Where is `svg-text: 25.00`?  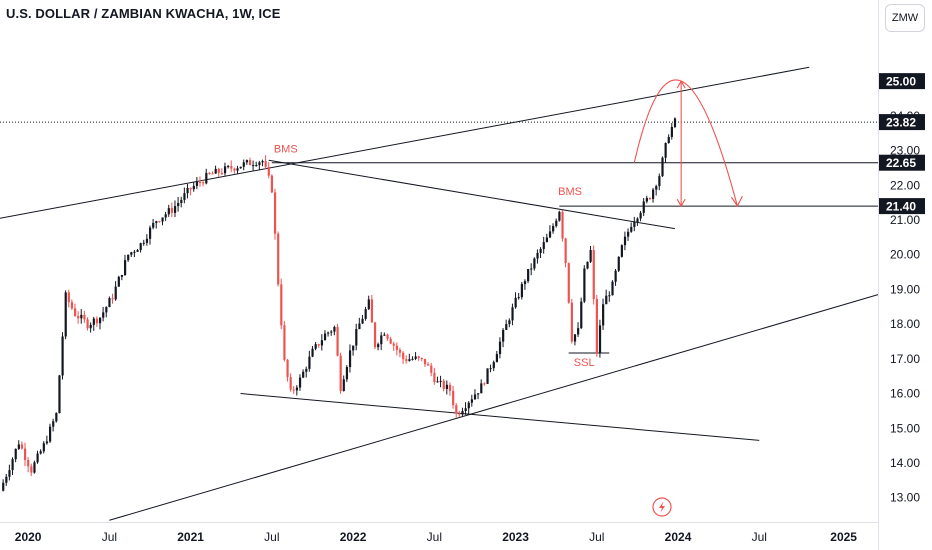 svg-text: 25.00 is located at coordinates (901, 82).